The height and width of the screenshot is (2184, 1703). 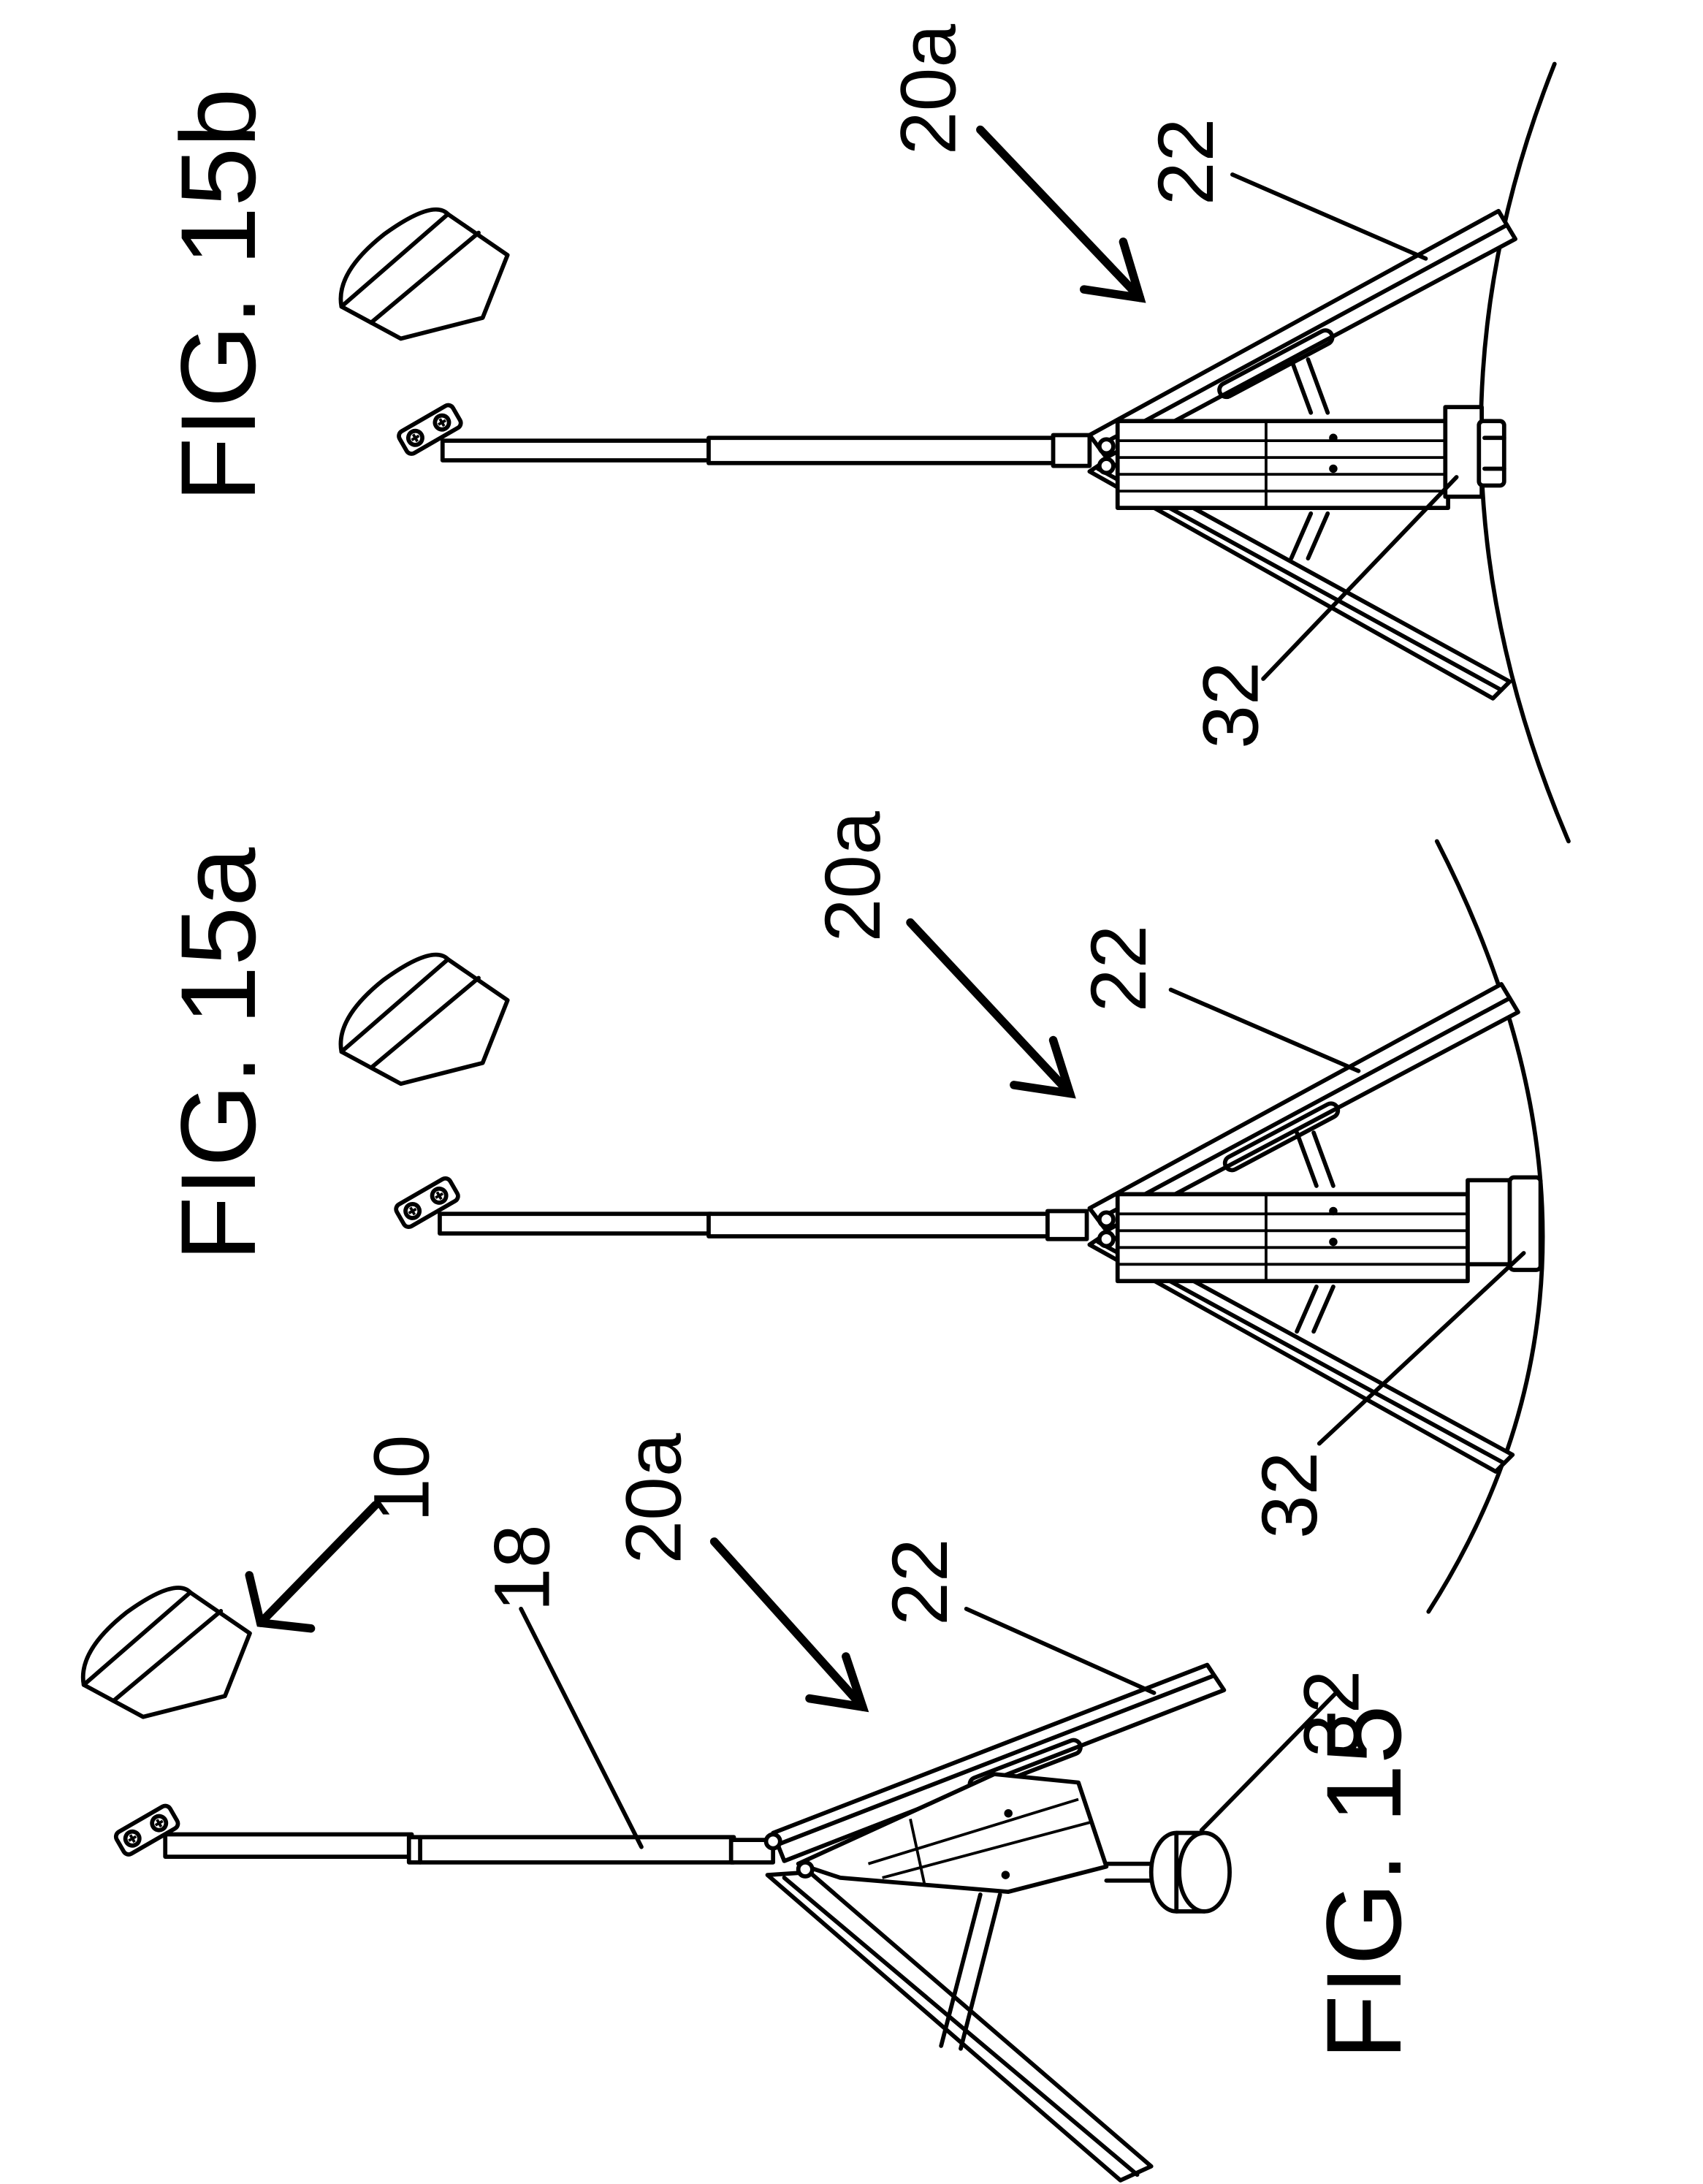 What do you see at coordinates (1230, 704) in the screenshot?
I see `ref-32-15b: 32` at bounding box center [1230, 704].